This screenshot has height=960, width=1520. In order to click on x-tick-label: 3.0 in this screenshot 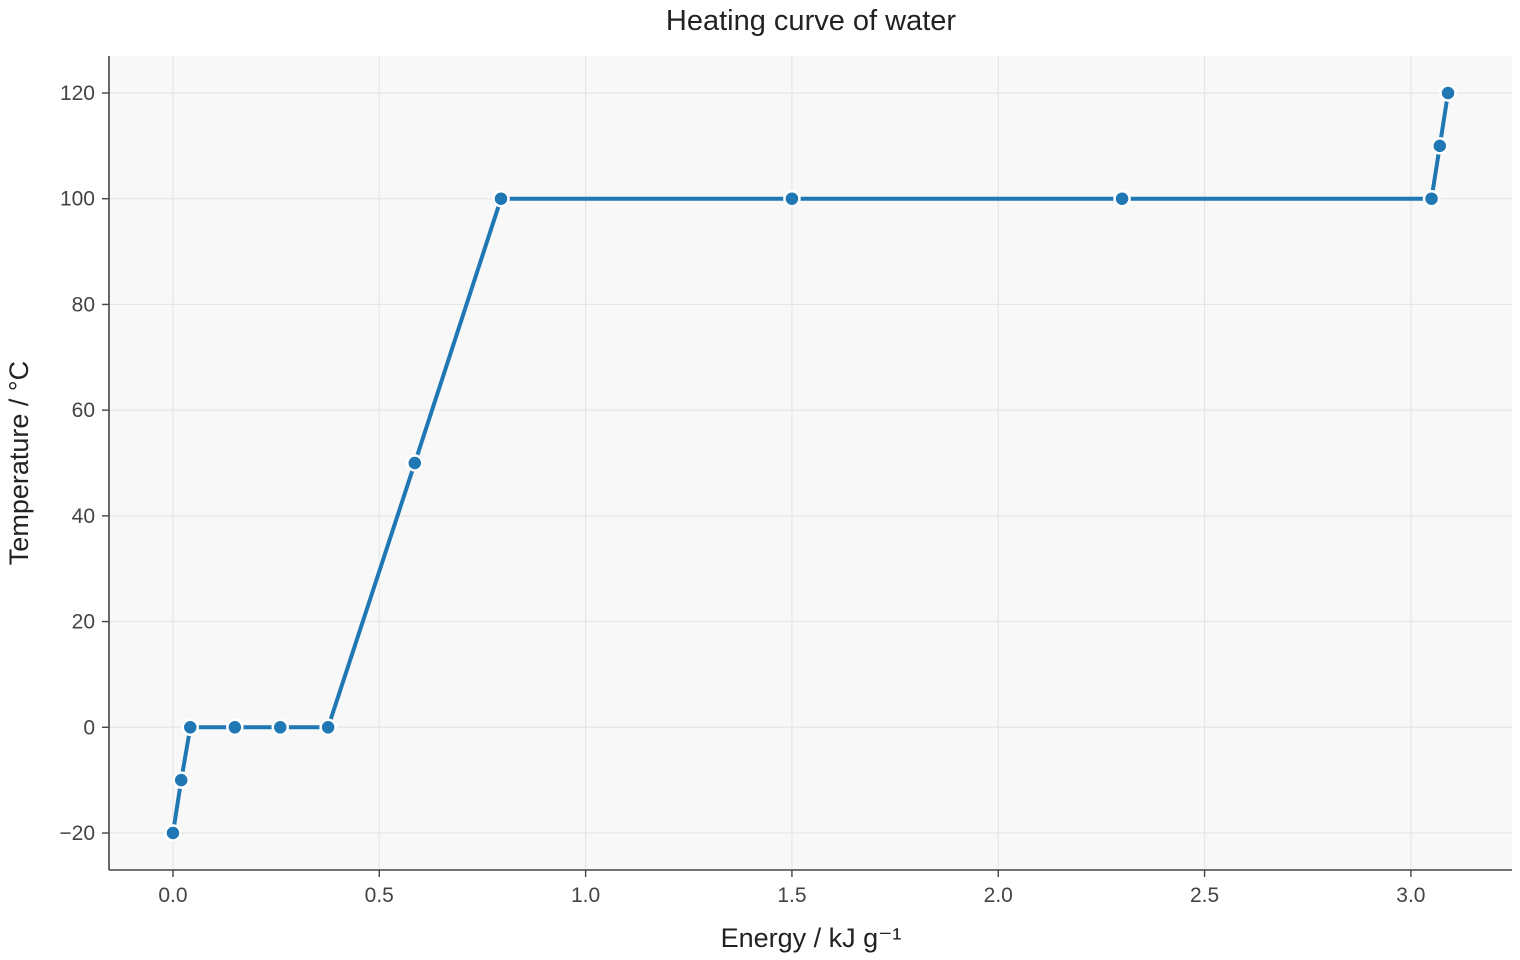, I will do `click(1410, 895)`.